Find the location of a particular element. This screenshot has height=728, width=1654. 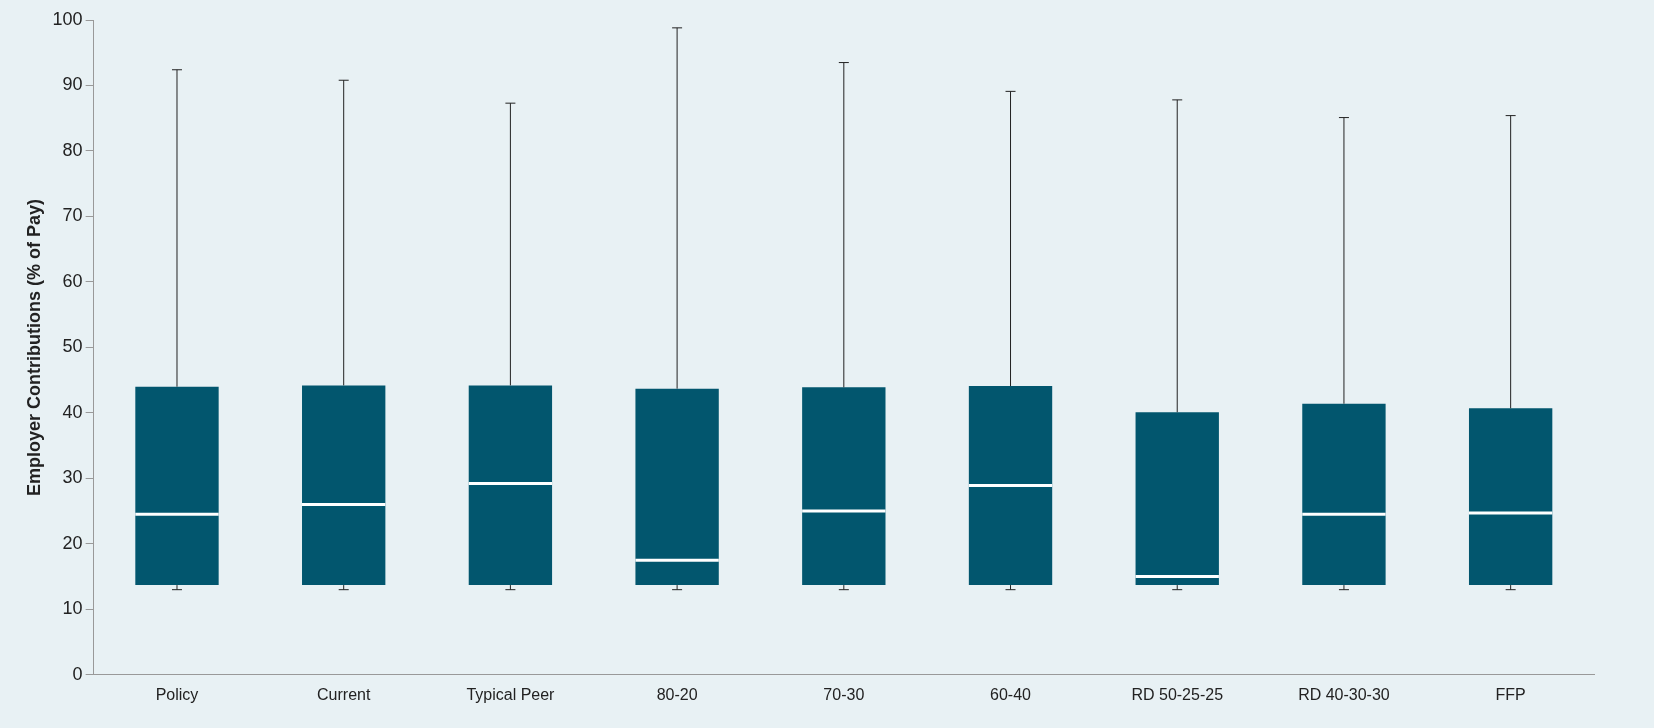

x-tick-label: 60-40 is located at coordinates (1011, 694).